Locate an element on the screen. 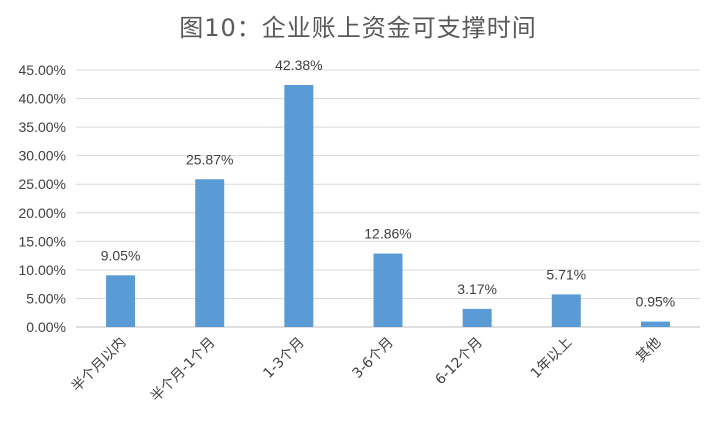  y-tick-label: 45.00% is located at coordinates (42, 70).